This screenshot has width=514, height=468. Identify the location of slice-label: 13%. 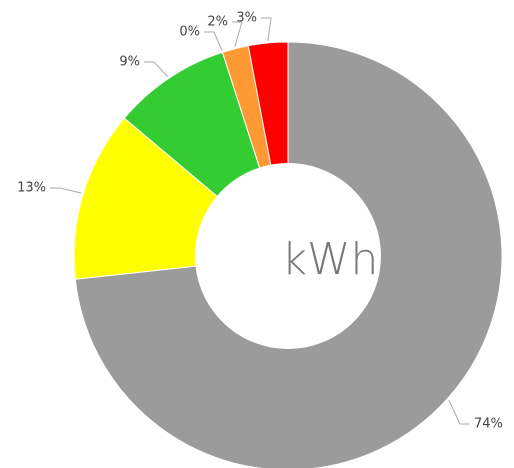
(31, 188).